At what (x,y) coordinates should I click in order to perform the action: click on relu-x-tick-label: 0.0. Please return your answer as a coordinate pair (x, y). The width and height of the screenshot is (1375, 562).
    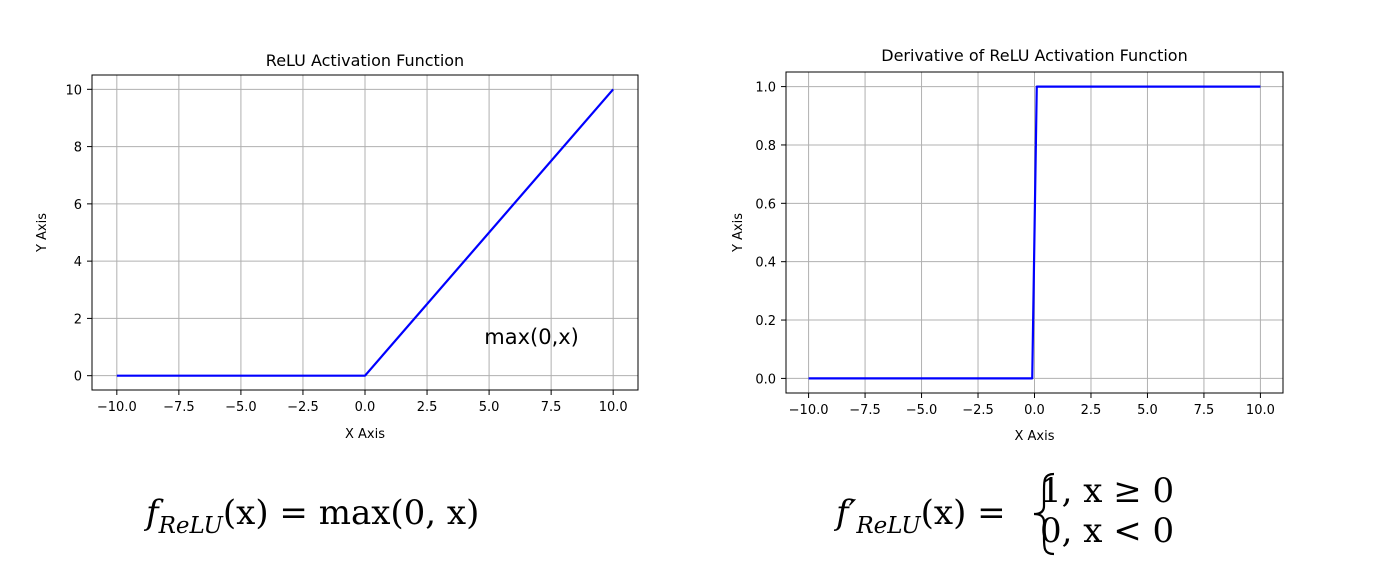
    Looking at the image, I should click on (365, 407).